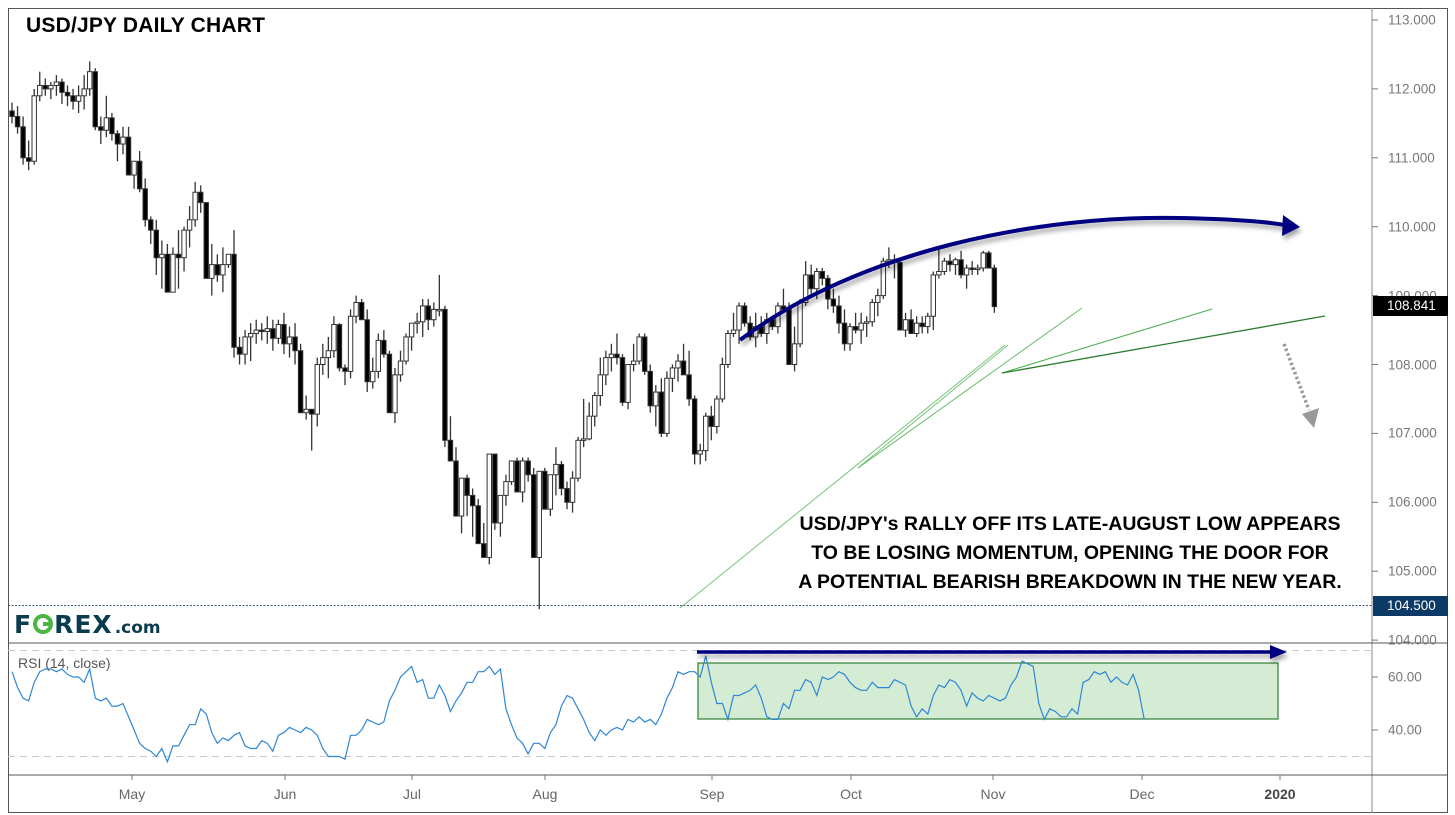 The image size is (1455, 815). What do you see at coordinates (1412, 89) in the screenshot?
I see `price-tick-label: 112.000` at bounding box center [1412, 89].